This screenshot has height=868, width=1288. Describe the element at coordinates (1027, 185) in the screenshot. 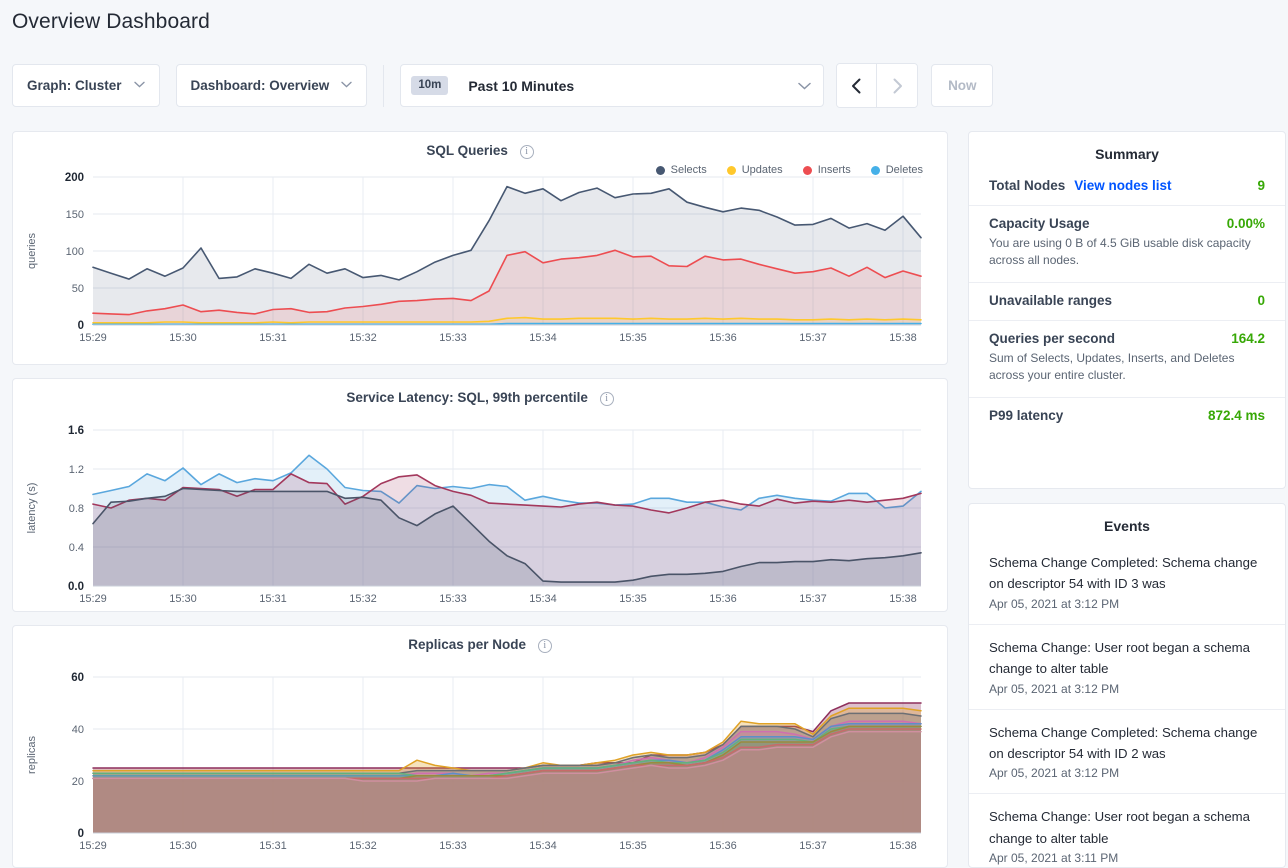

I see `summary-label: Total Nodes` at that location.